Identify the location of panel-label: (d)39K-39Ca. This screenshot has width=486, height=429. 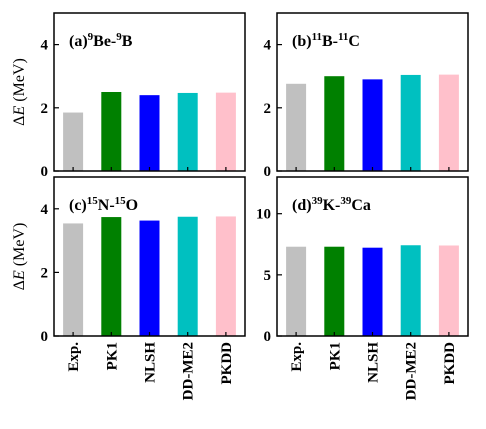
(331, 204).